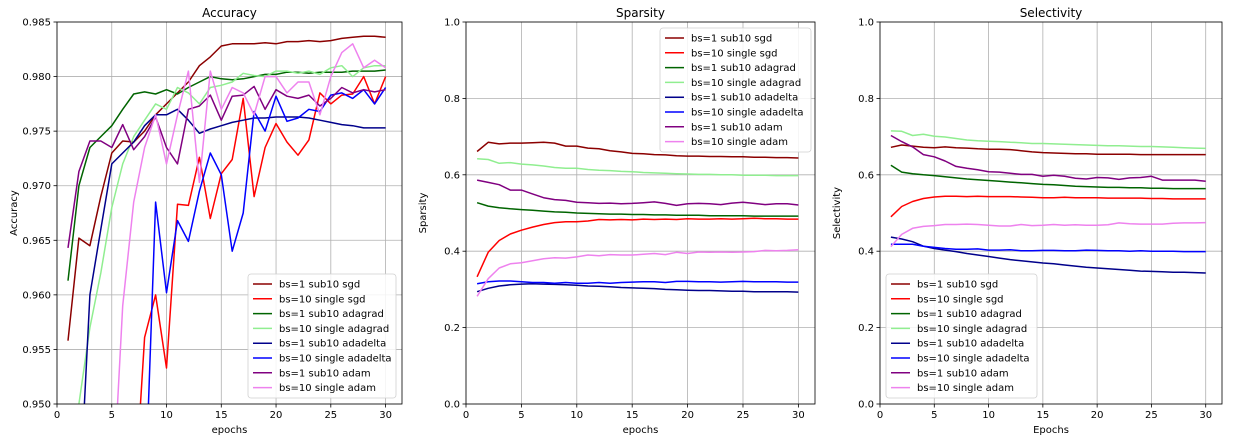  What do you see at coordinates (637, 282) in the screenshot?
I see `chart-sparsity-series-bs-10-single-adadelta` at bounding box center [637, 282].